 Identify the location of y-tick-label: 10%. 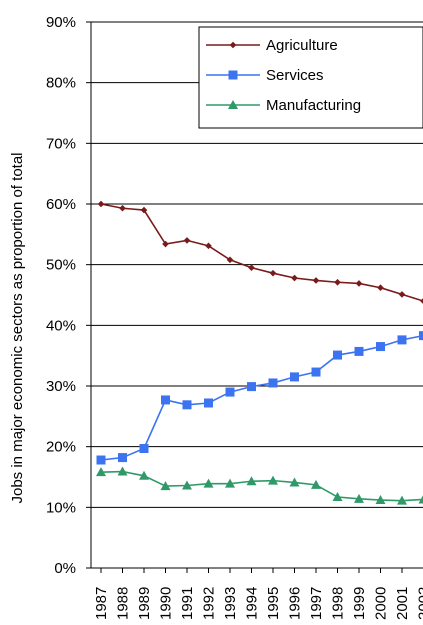
(61, 507).